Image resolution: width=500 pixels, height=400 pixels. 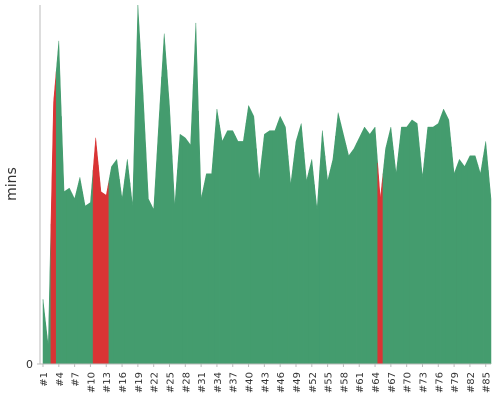 What do you see at coordinates (265, 382) in the screenshot?
I see `x-tick-label: #43` at bounding box center [265, 382].